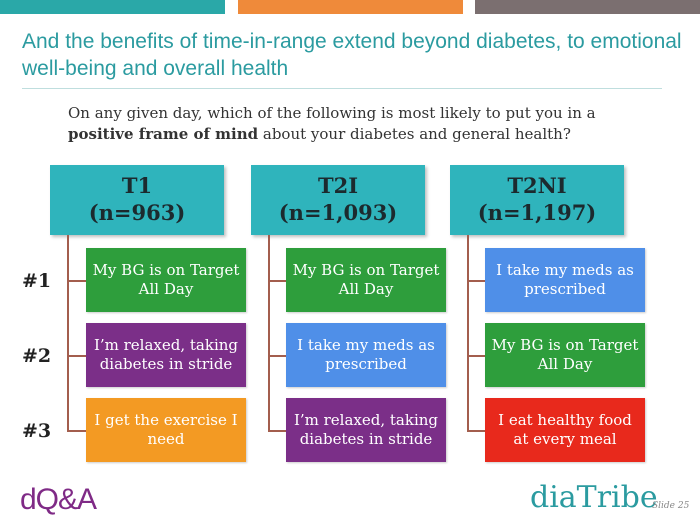 The height and width of the screenshot is (525, 700). I want to click on connector-vertical-t1, so click(68, 333).